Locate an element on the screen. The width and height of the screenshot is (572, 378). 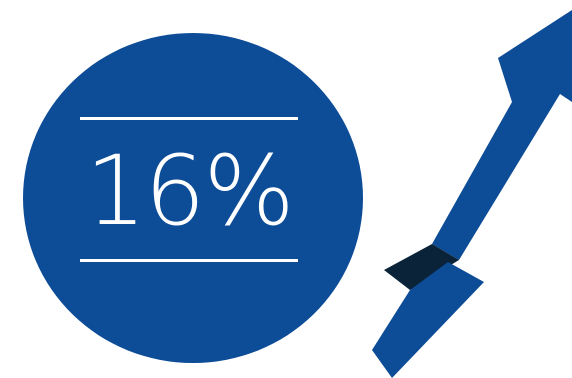
percentage-value: 16% is located at coordinates (189, 191).